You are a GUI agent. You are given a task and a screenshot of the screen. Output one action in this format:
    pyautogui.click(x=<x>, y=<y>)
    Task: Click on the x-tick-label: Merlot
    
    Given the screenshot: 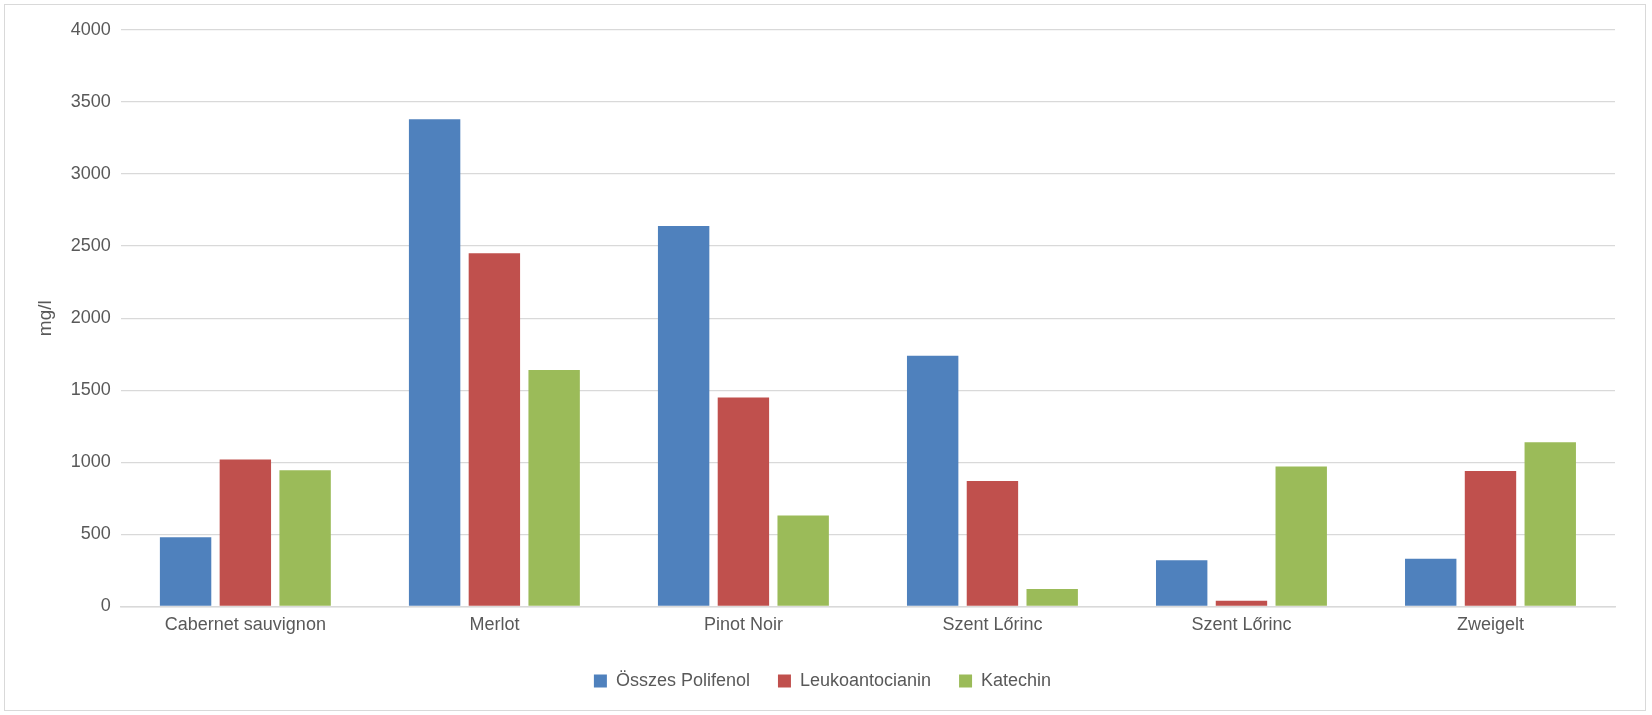 What is the action you would take?
    pyautogui.click(x=494, y=624)
    